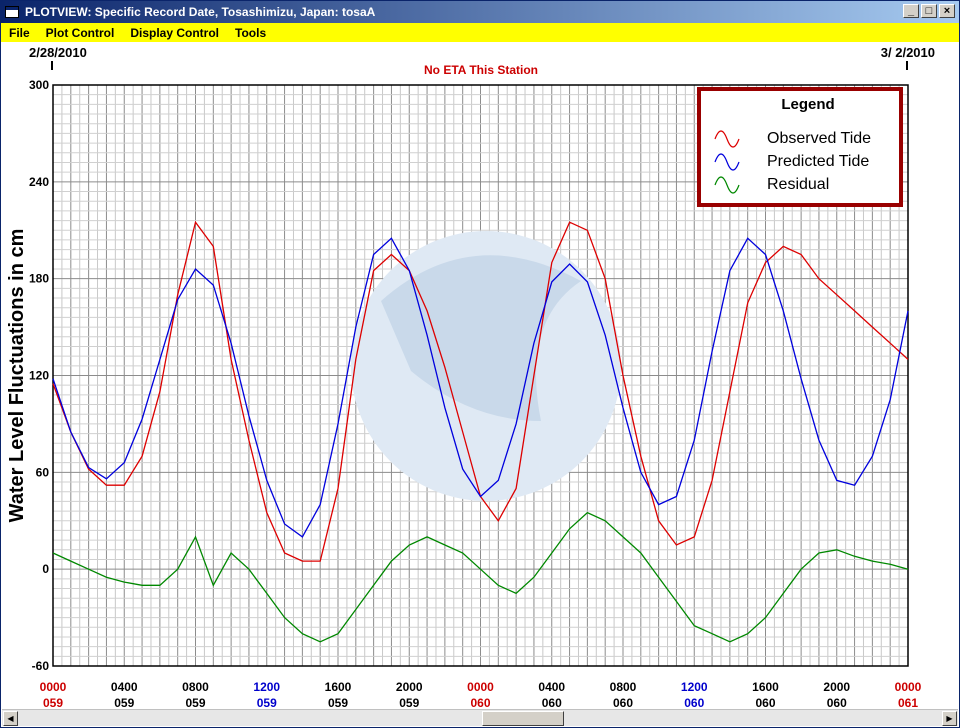 The height and width of the screenshot is (728, 960). I want to click on end-date-marker, so click(907, 65).